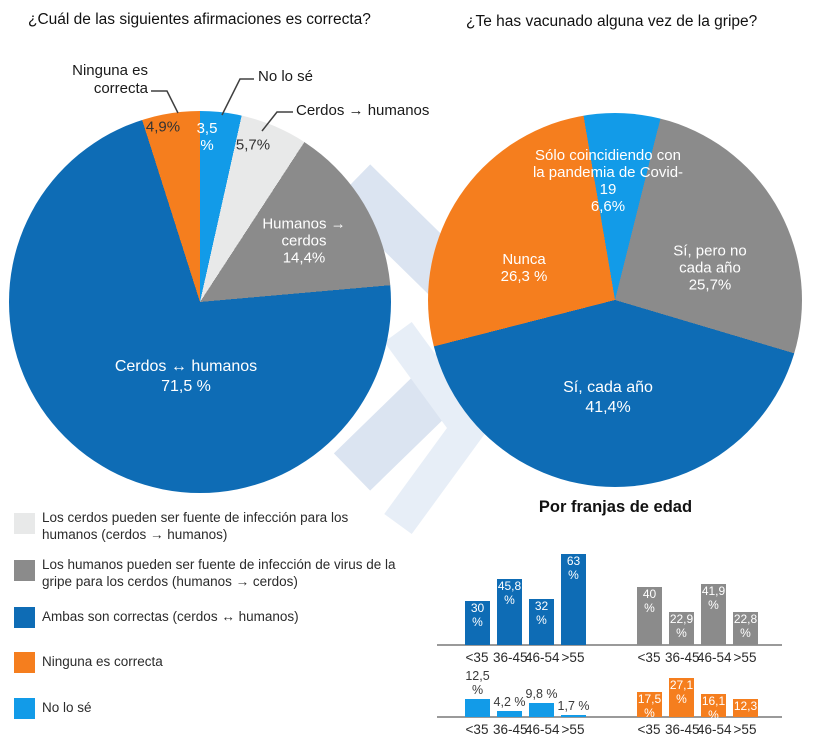 This screenshot has width=820, height=744. I want to click on bar: 16,1 %, so click(713, 707).